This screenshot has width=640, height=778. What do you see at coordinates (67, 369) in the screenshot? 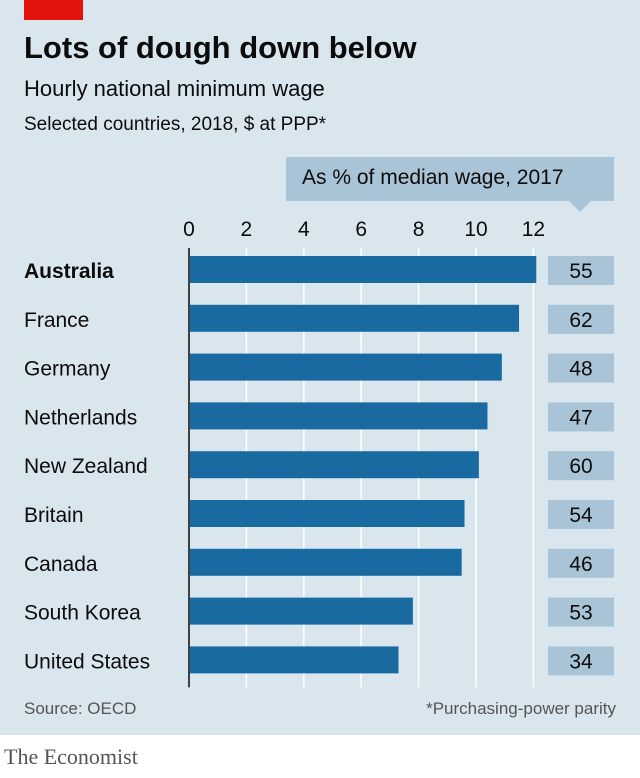
I see `category-label: Germany` at bounding box center [67, 369].